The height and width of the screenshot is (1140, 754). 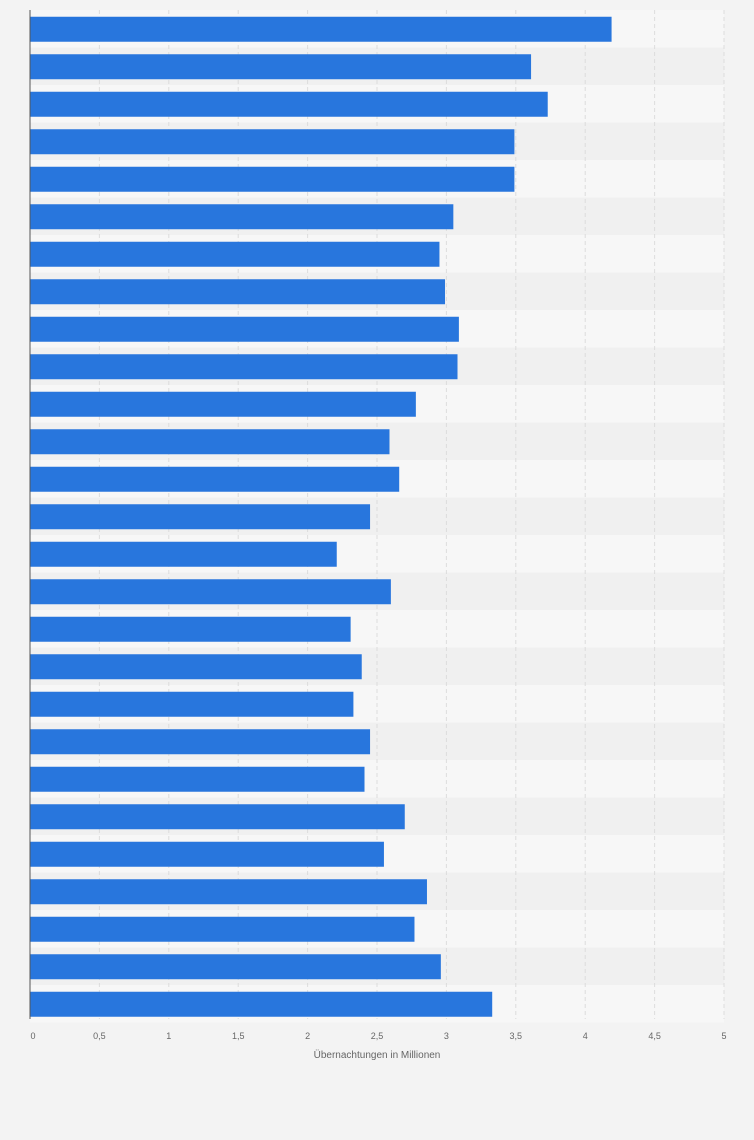 What do you see at coordinates (238, 1036) in the screenshot?
I see `x-tick-label: 1,5` at bounding box center [238, 1036].